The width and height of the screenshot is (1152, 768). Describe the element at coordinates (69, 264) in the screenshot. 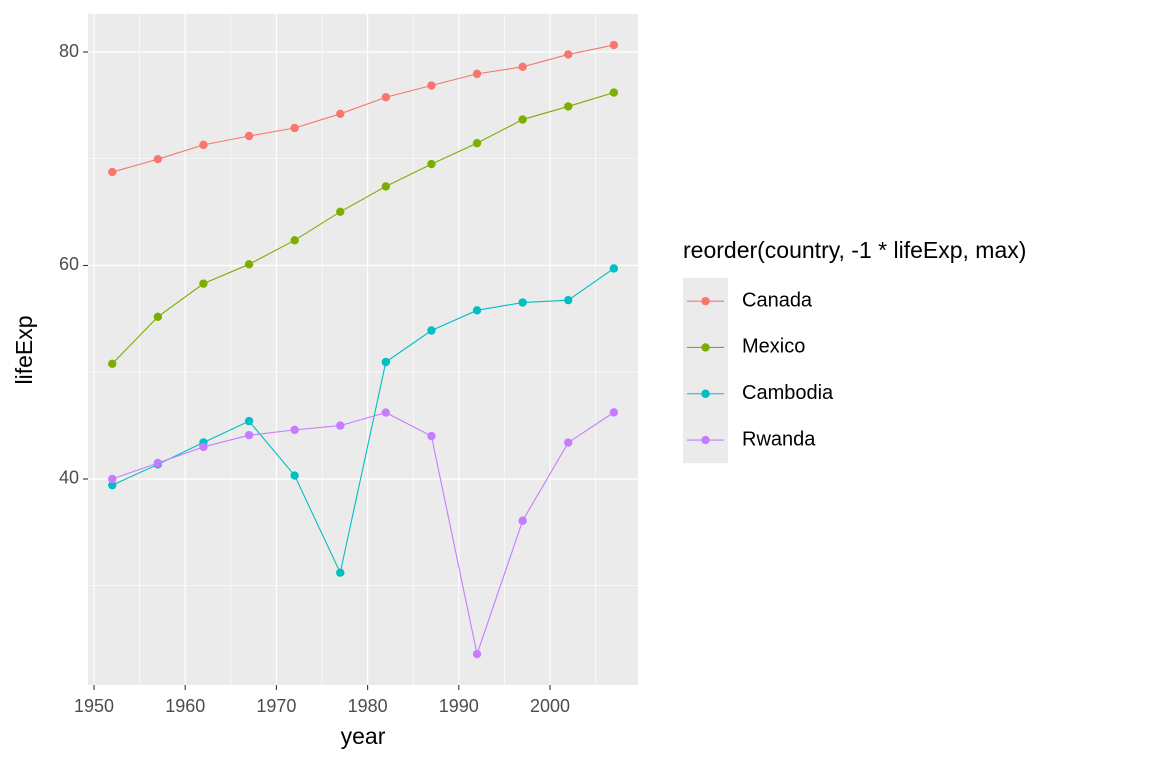

I see `y-tick-label: 60` at that location.